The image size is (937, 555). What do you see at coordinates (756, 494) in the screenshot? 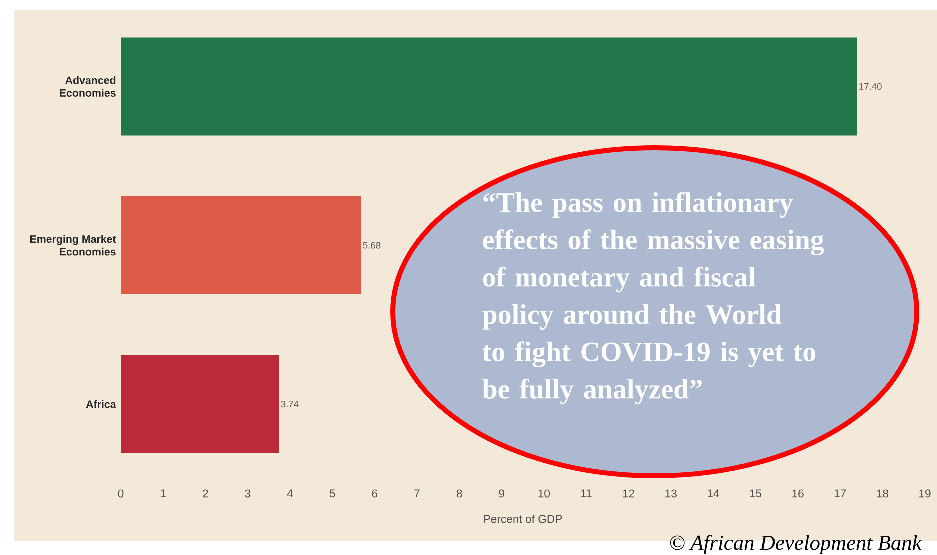
I see `x-tick-label: 15` at bounding box center [756, 494].